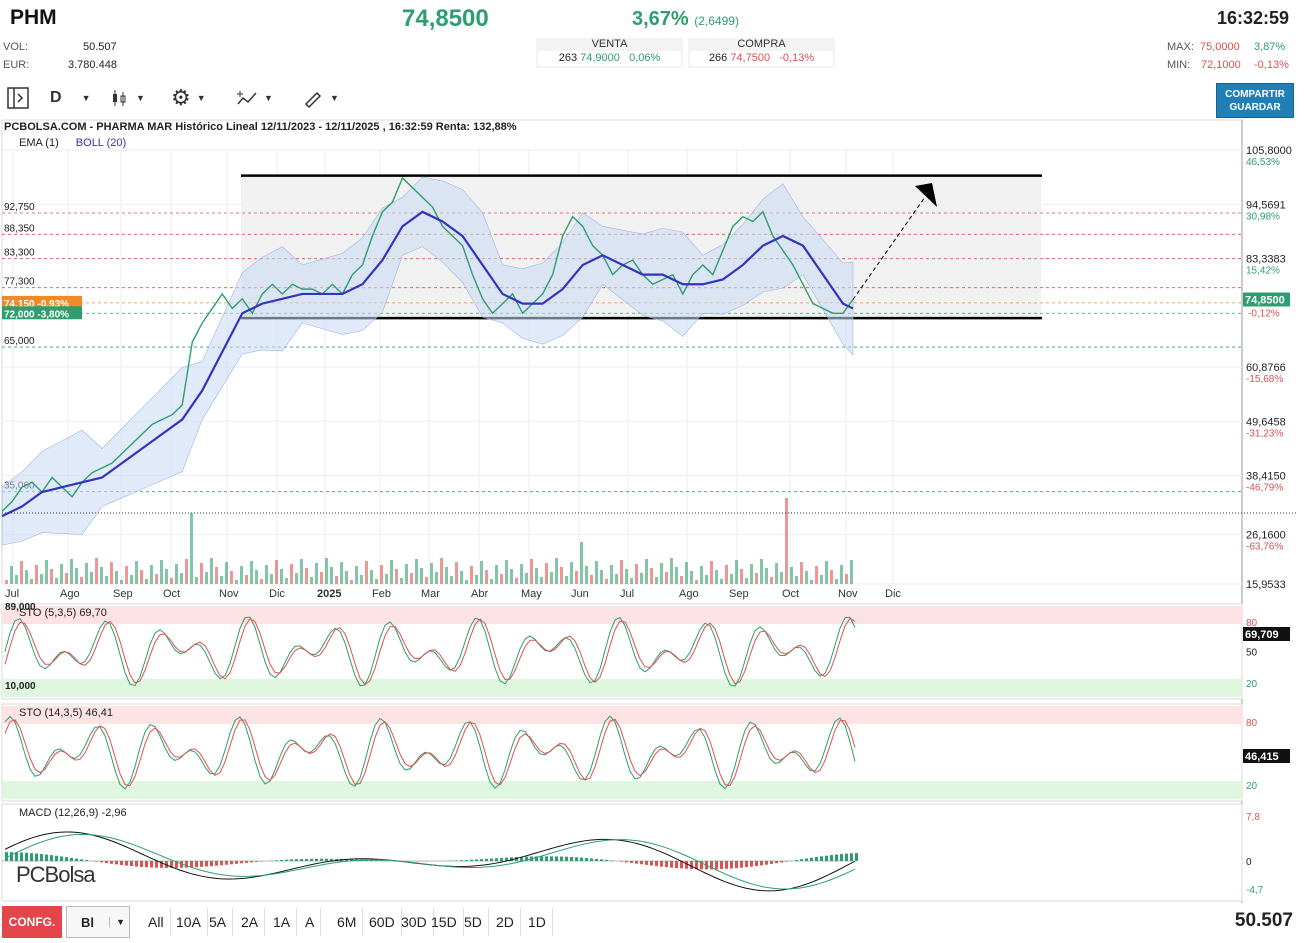  What do you see at coordinates (414, 922) in the screenshot?
I see `period-button-30d: 30D` at bounding box center [414, 922].